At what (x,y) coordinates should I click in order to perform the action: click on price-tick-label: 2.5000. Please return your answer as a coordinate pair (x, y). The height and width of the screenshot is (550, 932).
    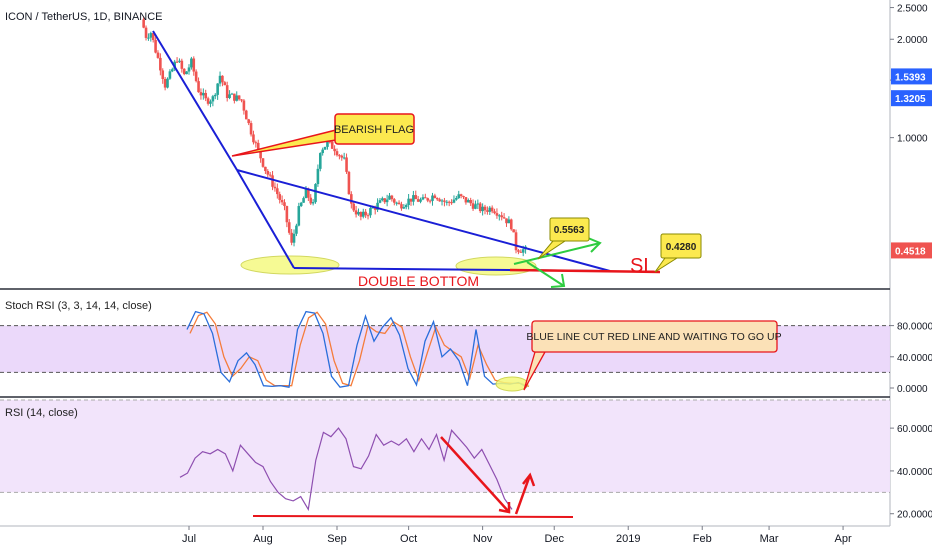
    Looking at the image, I should click on (912, 9).